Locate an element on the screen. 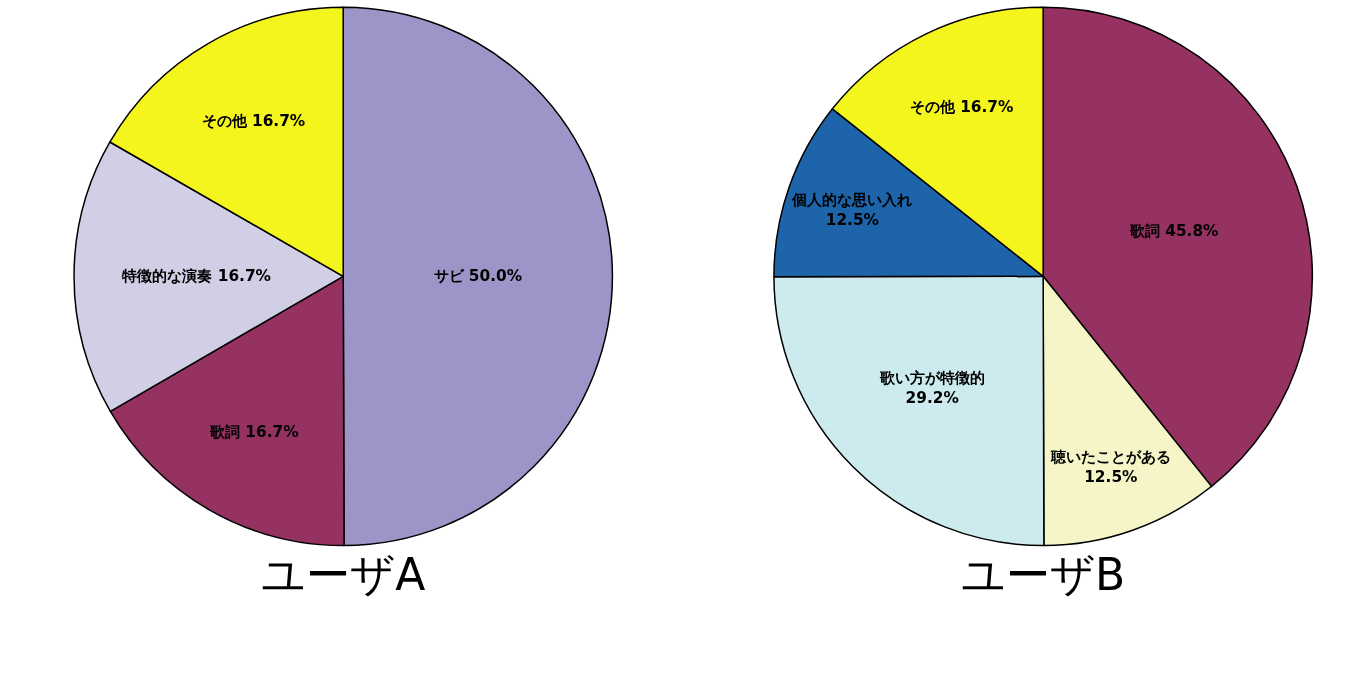 The width and height of the screenshot is (1346, 686). slice-label: 歌い方が特徴的 is located at coordinates (931, 378).